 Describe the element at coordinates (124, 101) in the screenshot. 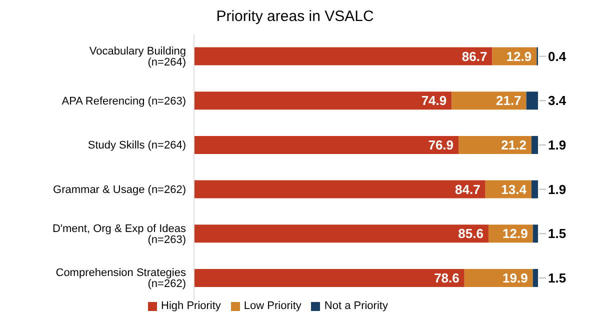

I see `y-tick-label: APA Referencing (n=263)` at that location.